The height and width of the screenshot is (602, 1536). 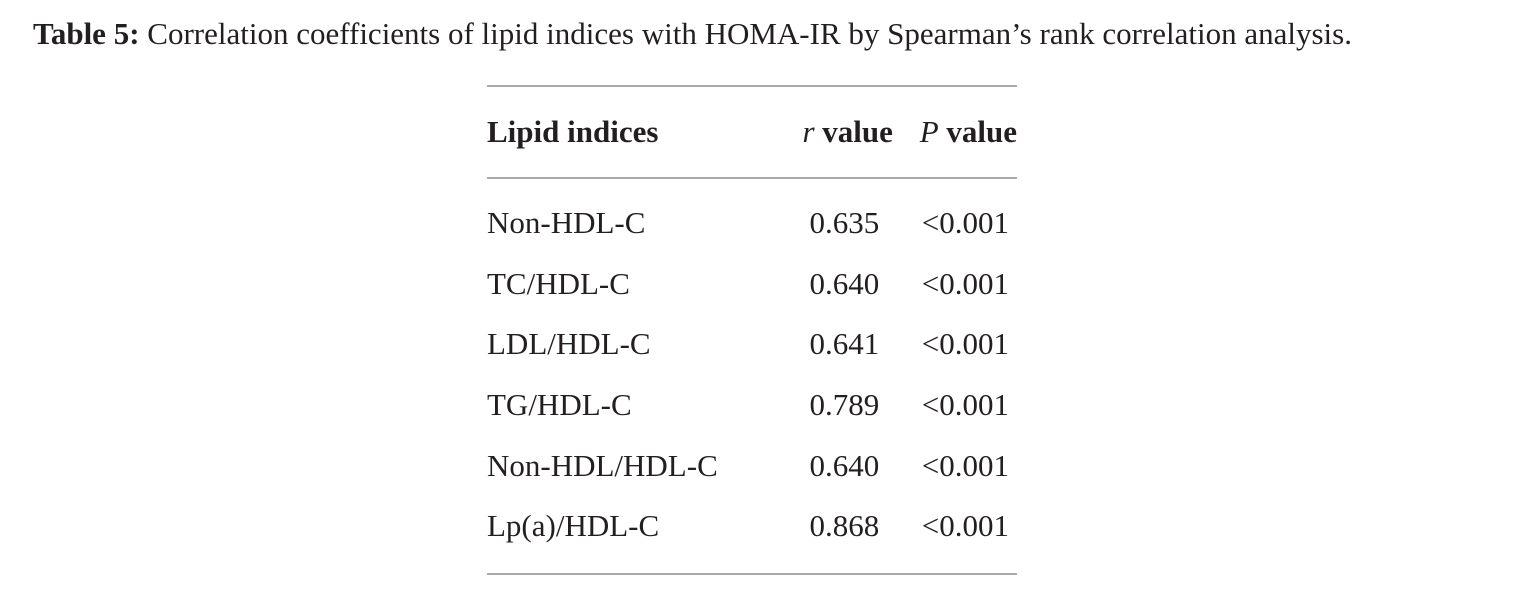 I want to click on table-grid: Lipid indices r value P value, so click(x=752, y=132).